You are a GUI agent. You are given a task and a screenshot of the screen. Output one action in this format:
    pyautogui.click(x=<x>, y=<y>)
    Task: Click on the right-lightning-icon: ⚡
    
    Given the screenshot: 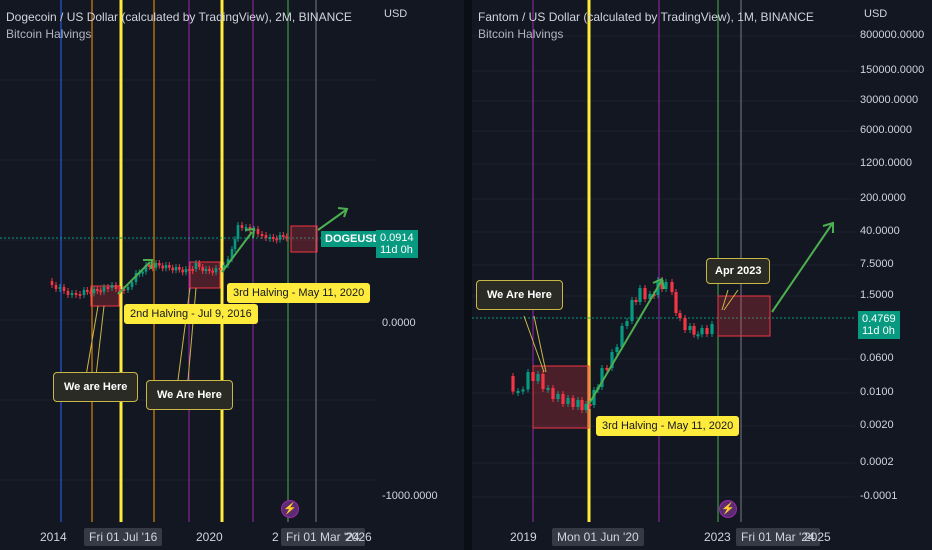 What is the action you would take?
    pyautogui.click(x=728, y=509)
    